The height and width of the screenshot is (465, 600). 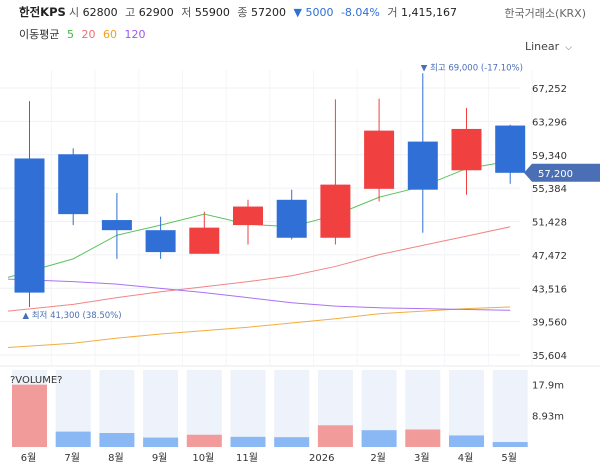 I want to click on x-tick-label: 2월, so click(x=378, y=458).